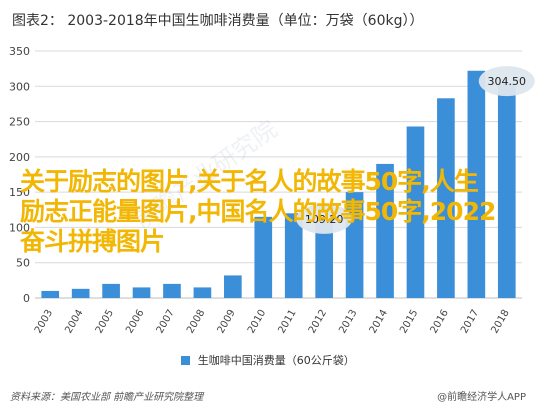  Describe the element at coordinates (135, 322) in the screenshot. I see `x-tick-label: 2006` at that location.